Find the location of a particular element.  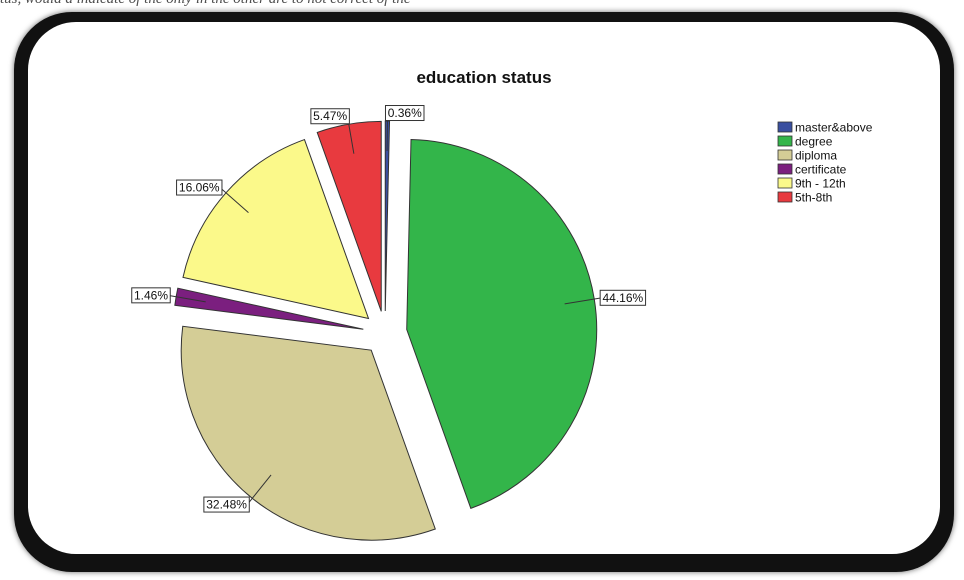

legend-label-master-above: master&above is located at coordinates (834, 128).